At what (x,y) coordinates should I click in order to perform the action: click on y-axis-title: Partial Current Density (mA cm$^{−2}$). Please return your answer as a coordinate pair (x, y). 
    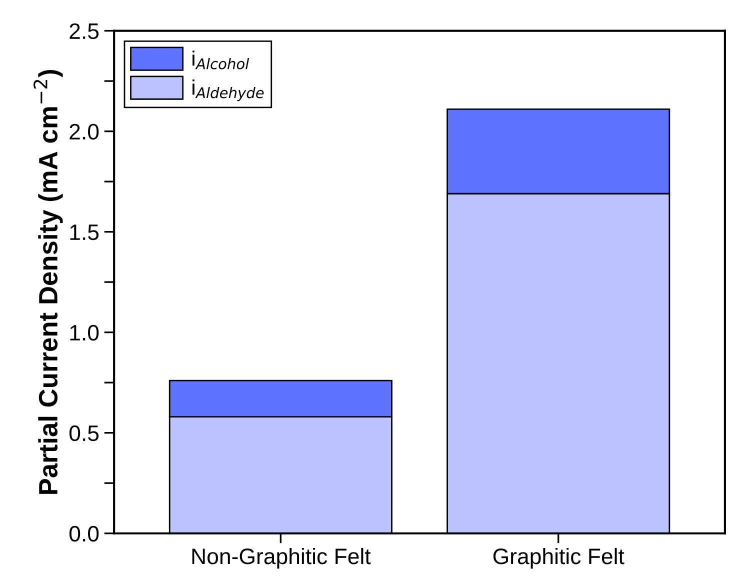
    Looking at the image, I should click on (48, 282).